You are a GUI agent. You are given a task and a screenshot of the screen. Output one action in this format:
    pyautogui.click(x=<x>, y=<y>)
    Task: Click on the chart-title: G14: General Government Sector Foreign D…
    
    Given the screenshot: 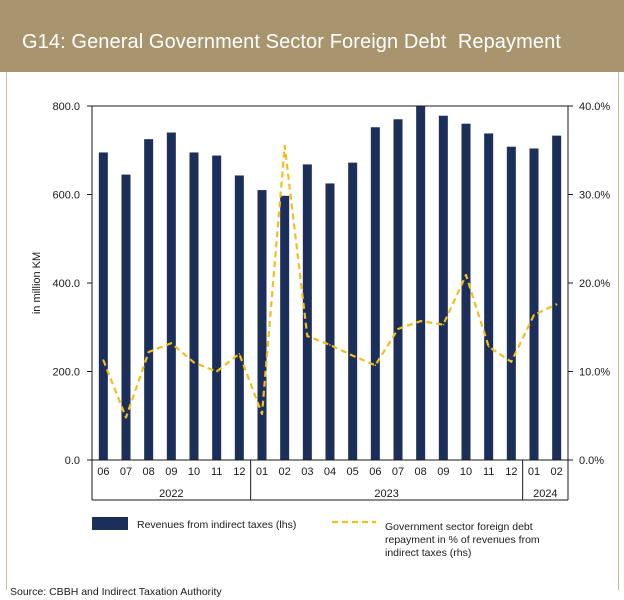 What is the action you would take?
    pyautogui.click(x=291, y=42)
    